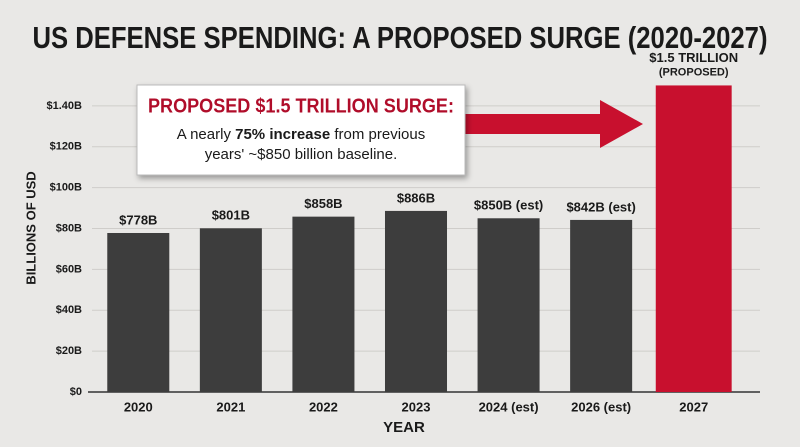 The height and width of the screenshot is (447, 800). Describe the element at coordinates (600, 206) in the screenshot. I see `value-label: $842B (est)` at that location.